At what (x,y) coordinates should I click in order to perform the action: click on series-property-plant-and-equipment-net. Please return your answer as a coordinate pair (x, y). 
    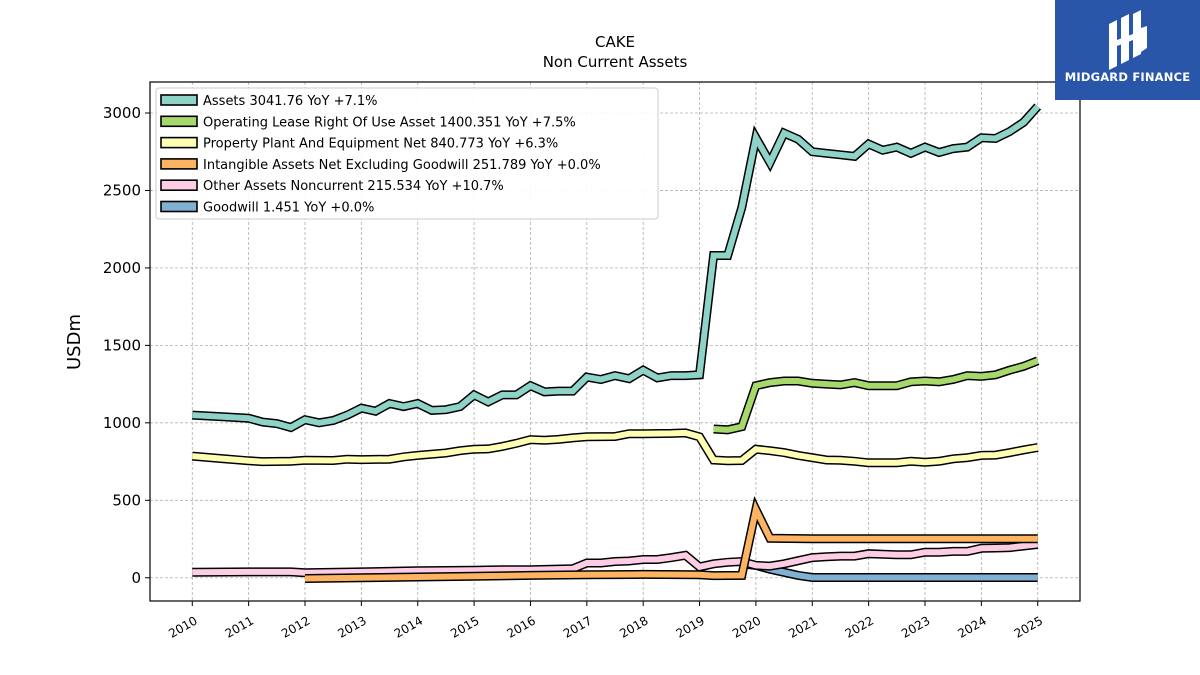
    Looking at the image, I should click on (615, 448).